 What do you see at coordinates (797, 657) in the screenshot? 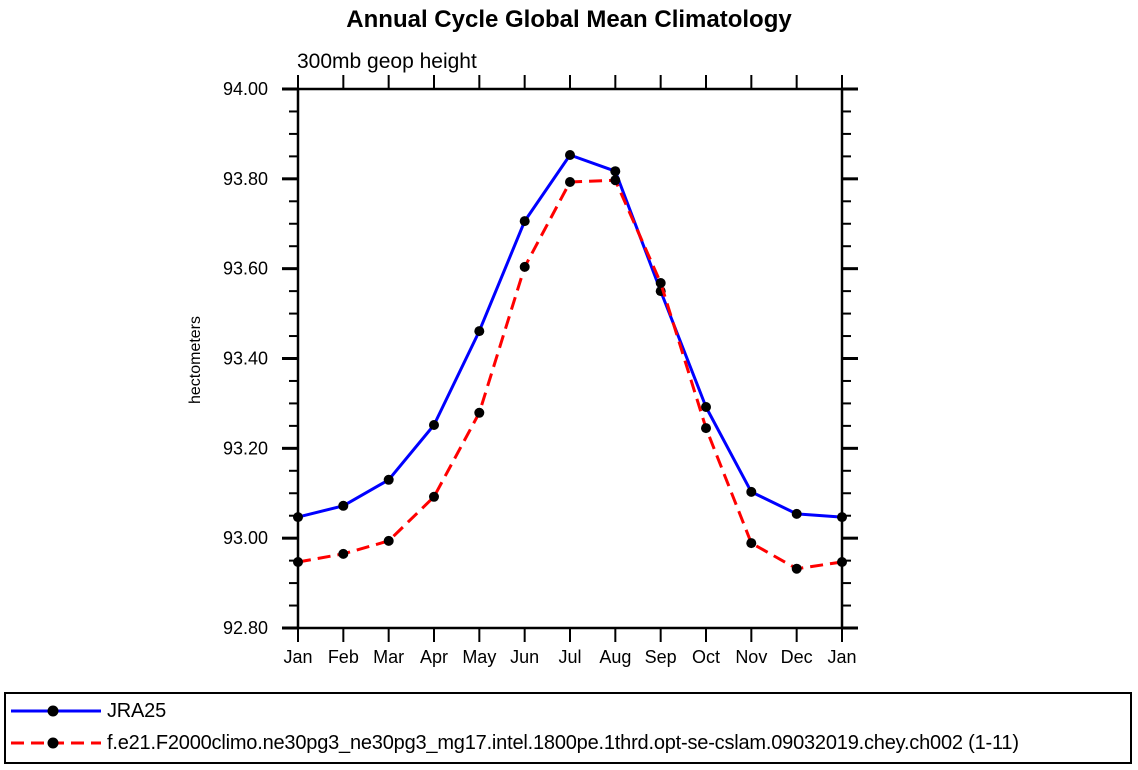
I see `svg-text: Dec` at bounding box center [797, 657].